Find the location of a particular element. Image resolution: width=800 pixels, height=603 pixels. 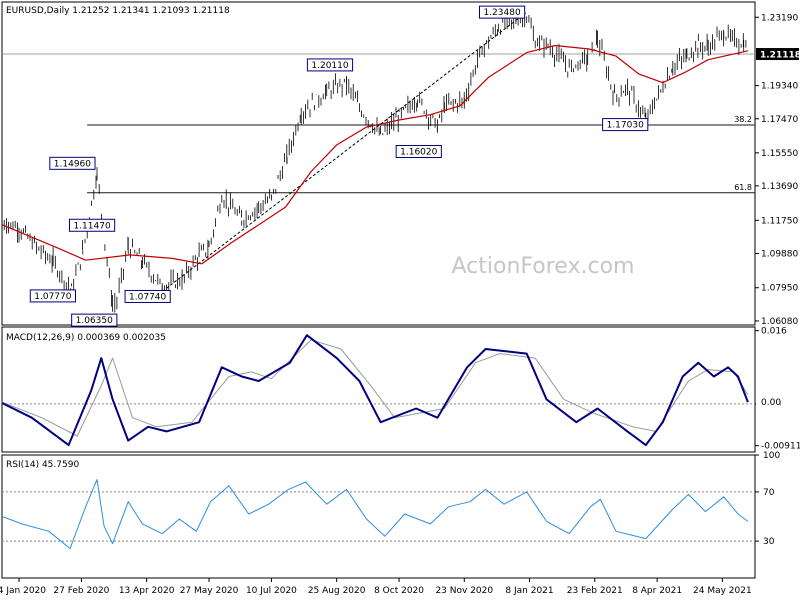

x-tick-label: 23 Nov 2020 is located at coordinates (464, 591).